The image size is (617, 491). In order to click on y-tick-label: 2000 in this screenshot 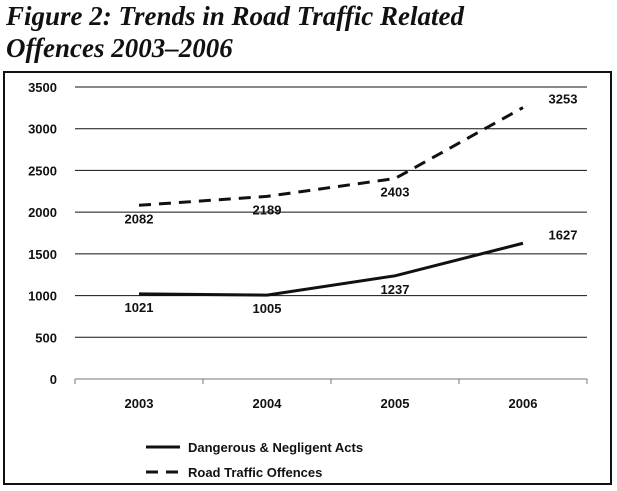, I will do `click(42, 212)`.